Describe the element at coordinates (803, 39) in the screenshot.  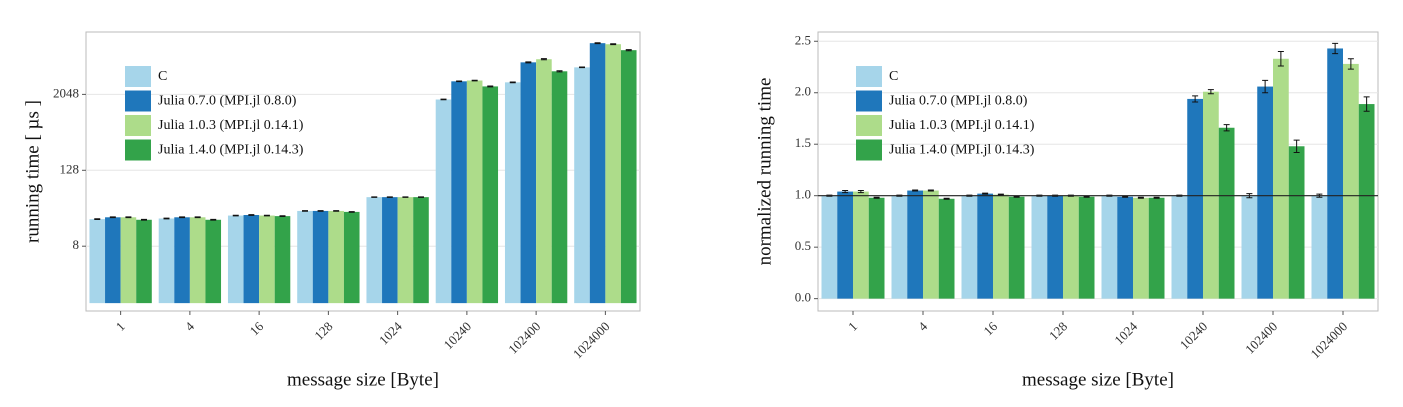
I see `y-tick-label: 2.5` at that location.